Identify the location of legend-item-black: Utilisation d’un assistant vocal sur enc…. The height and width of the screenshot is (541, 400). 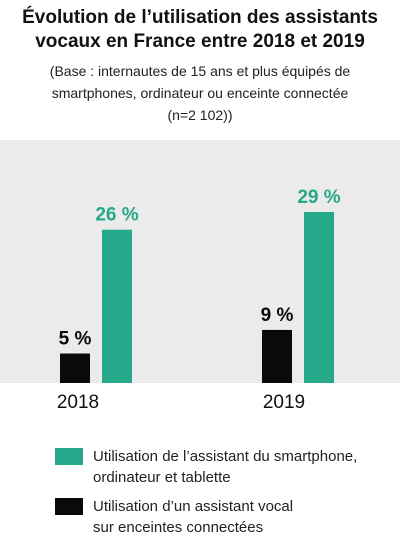
(214, 517).